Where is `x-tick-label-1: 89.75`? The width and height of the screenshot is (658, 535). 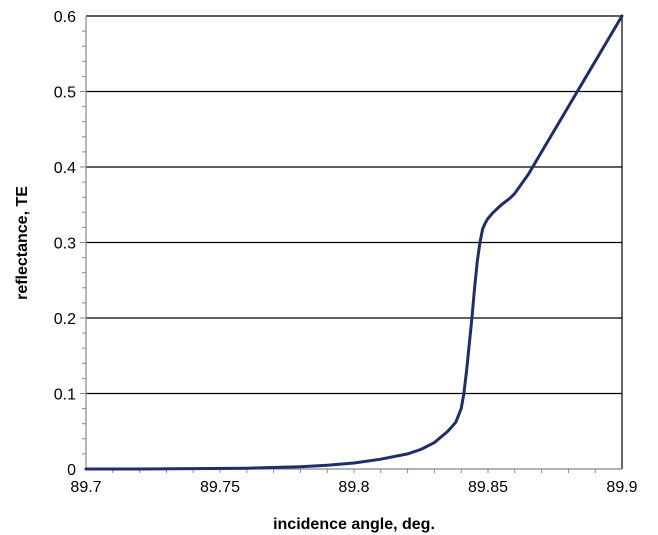
x-tick-label-1: 89.75 is located at coordinates (220, 487).